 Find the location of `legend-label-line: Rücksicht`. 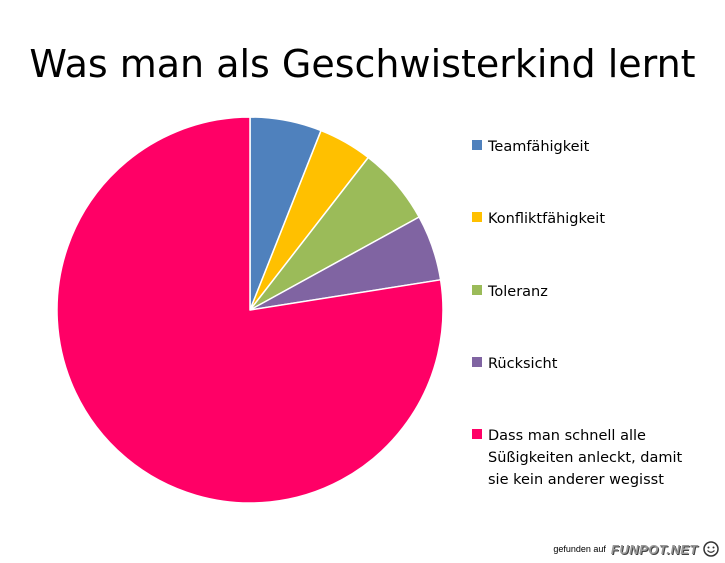

legend-label-line: Rücksicht is located at coordinates (523, 364).